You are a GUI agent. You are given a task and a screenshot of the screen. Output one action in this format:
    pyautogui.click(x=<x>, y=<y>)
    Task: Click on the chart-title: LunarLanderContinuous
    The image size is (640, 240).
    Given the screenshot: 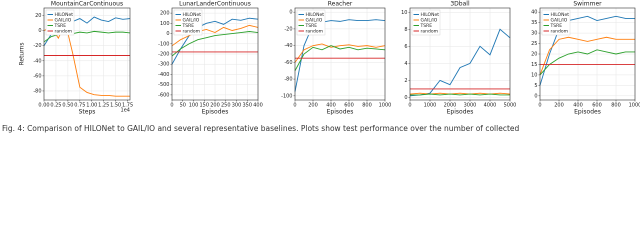 What is the action you would take?
    pyautogui.click(x=215, y=4)
    